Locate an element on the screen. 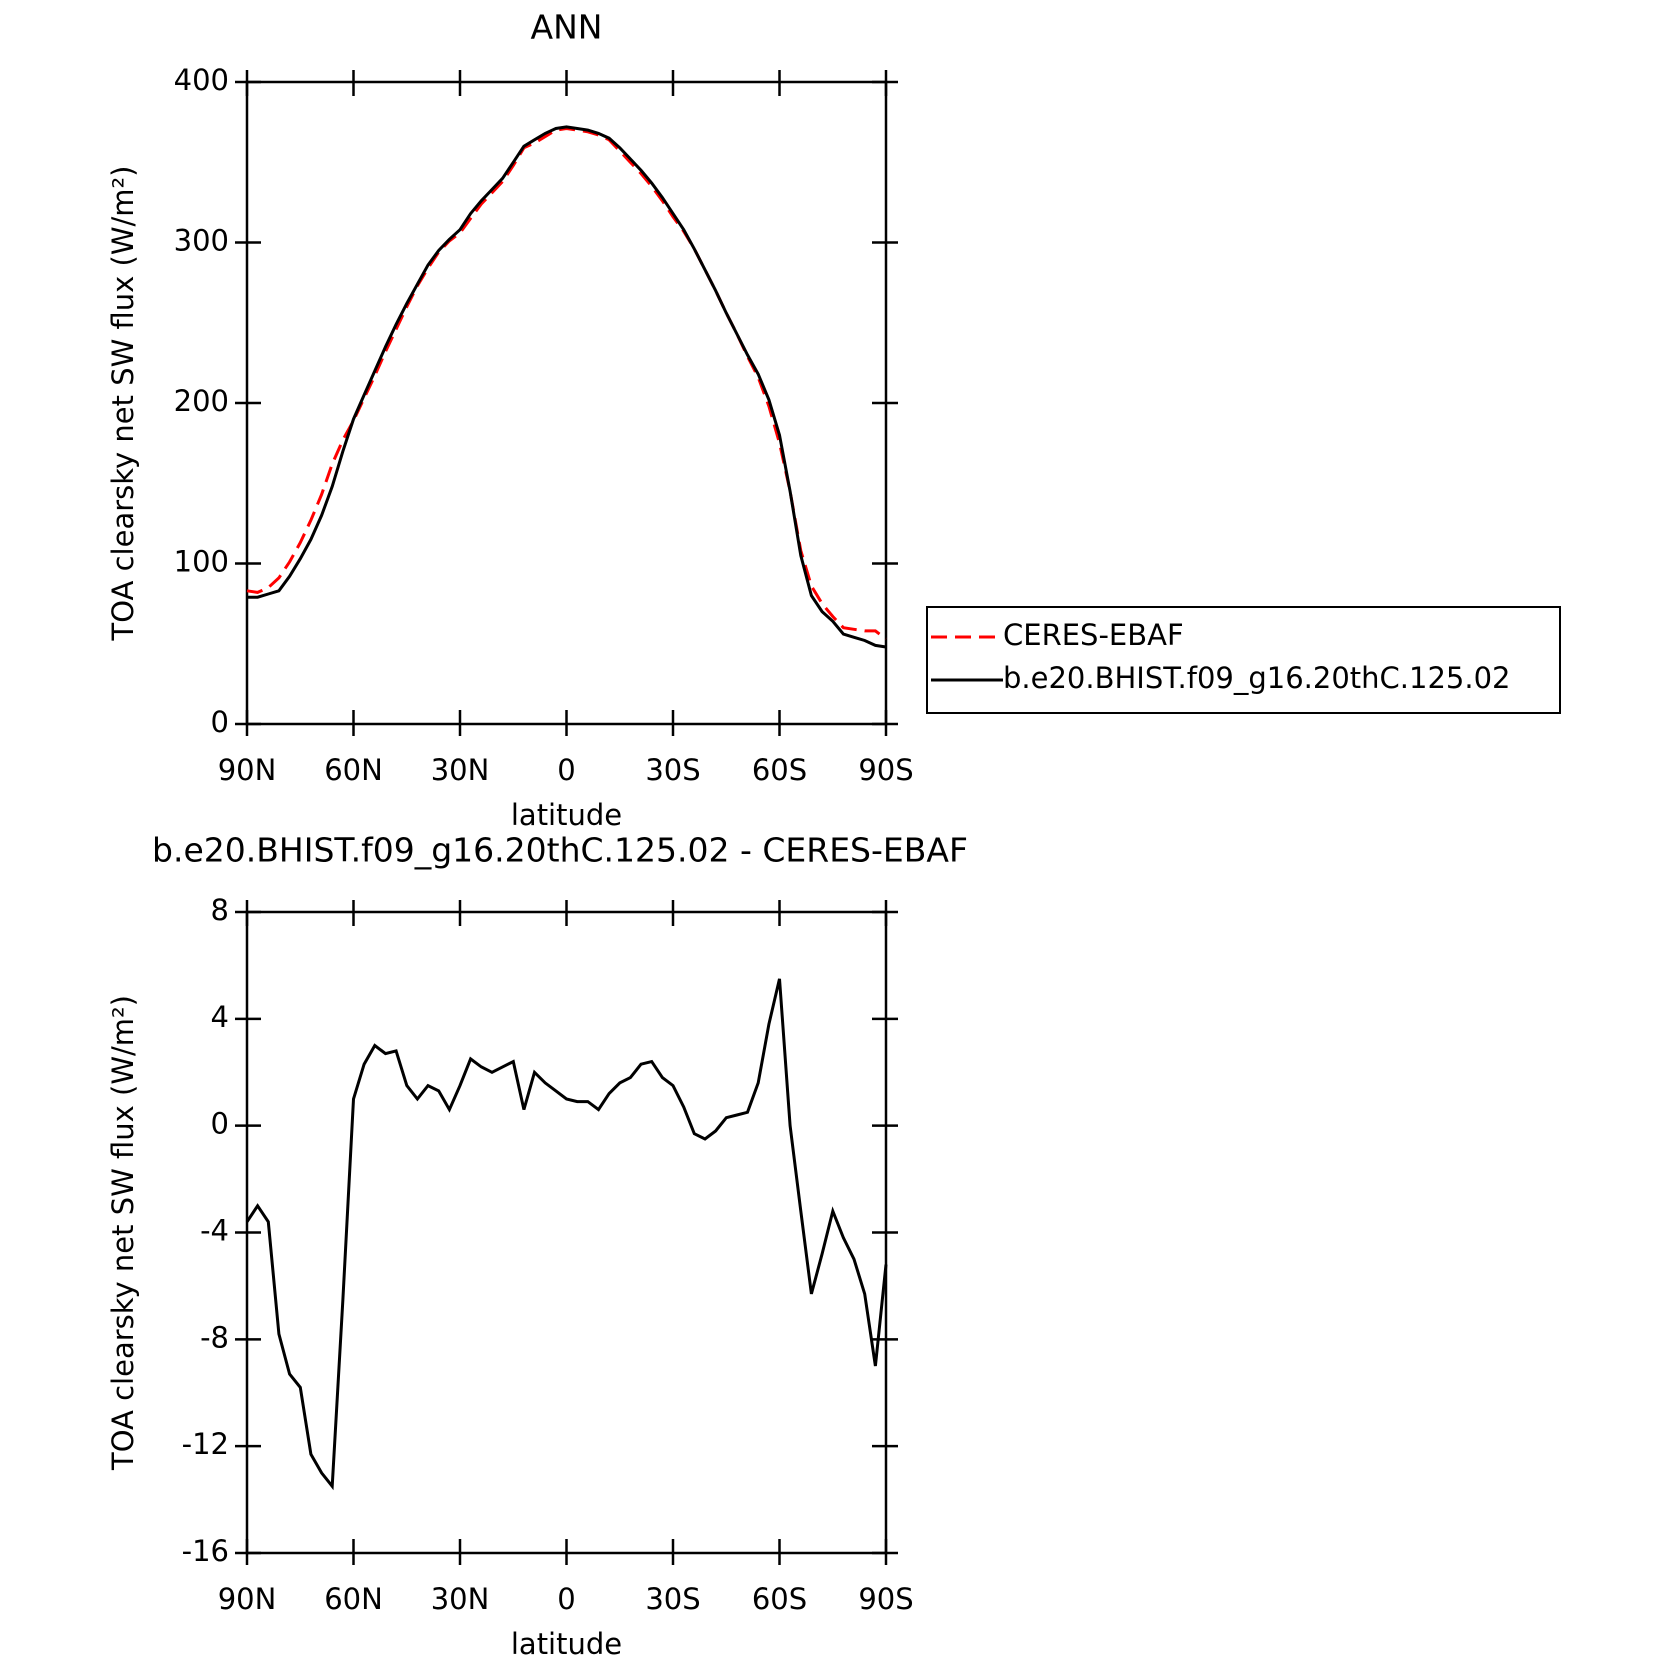 Image resolution: width=1660 pixels, height=1663 pixels. legend-label: CERES-EBAF is located at coordinates (1093, 635).